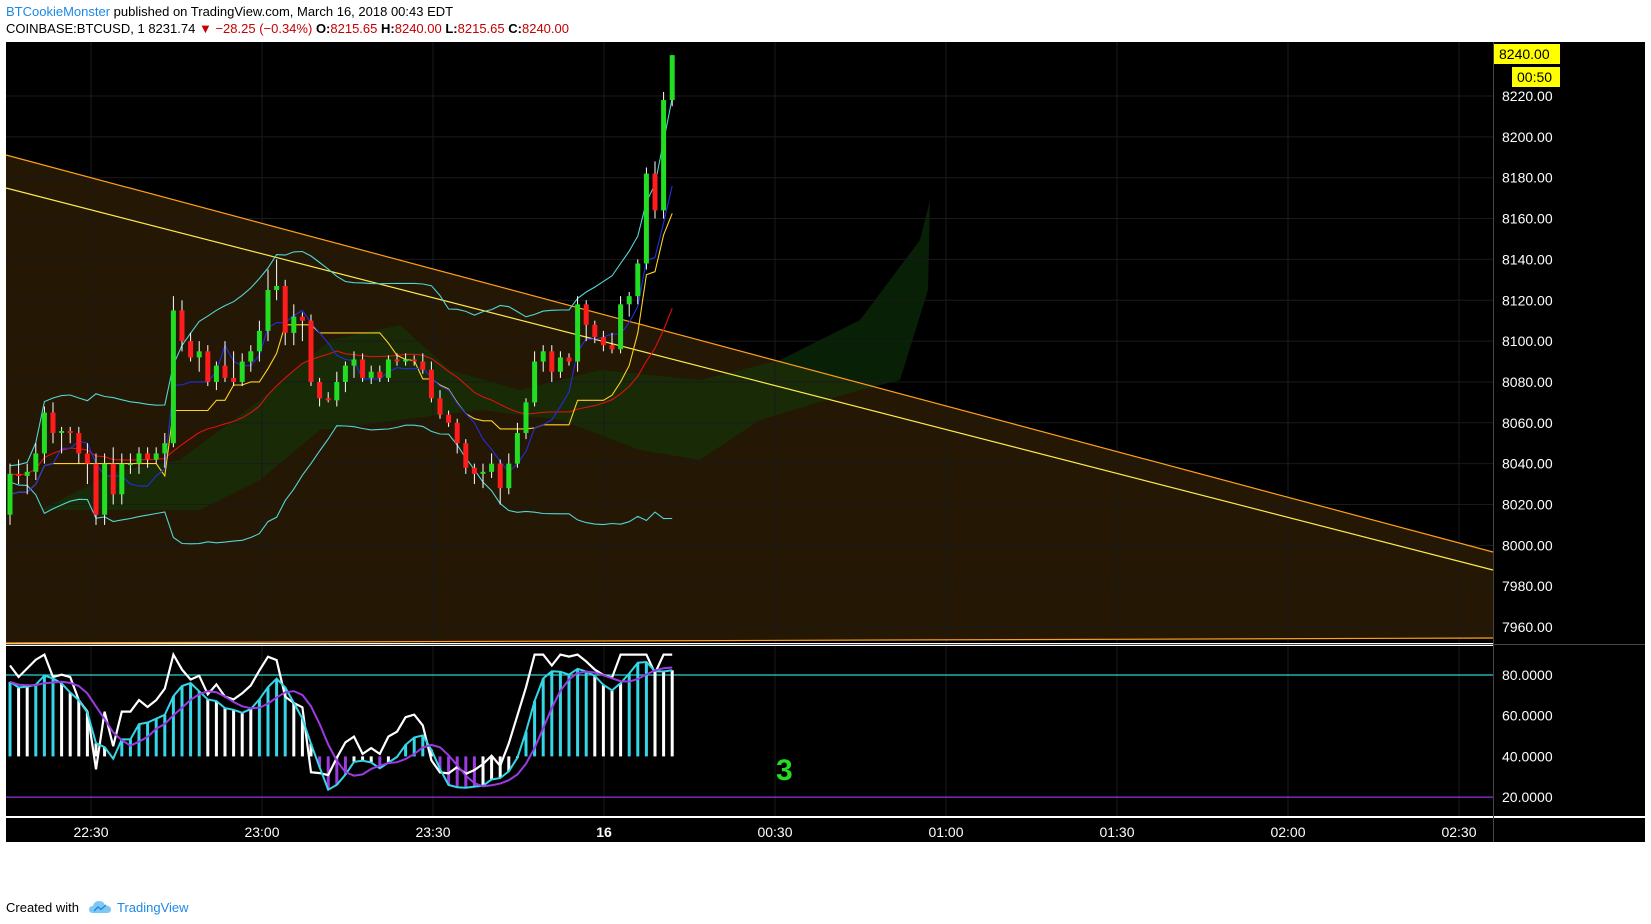  I want to click on price-axis-background, so click(1569, 429).